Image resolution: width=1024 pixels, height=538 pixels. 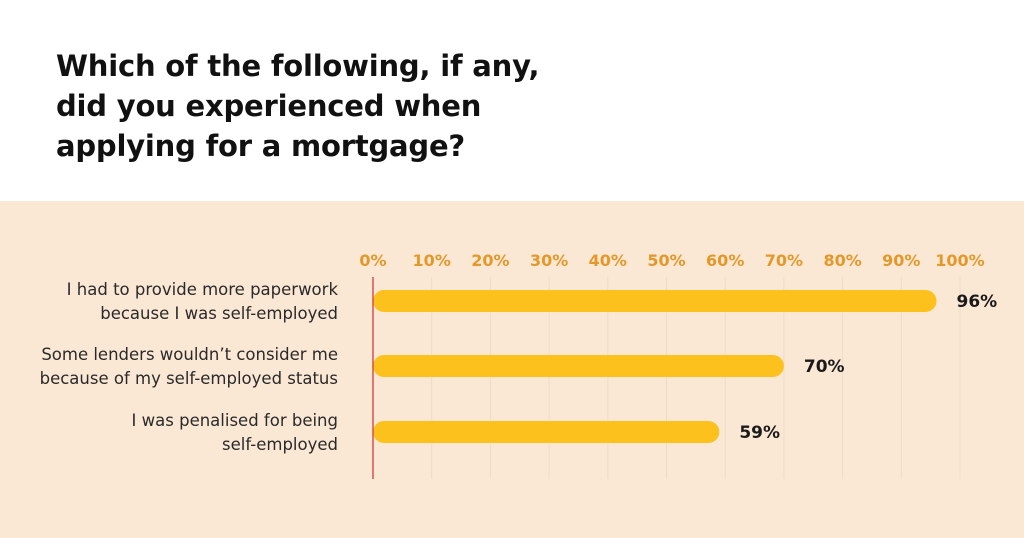 What do you see at coordinates (666, 260) in the screenshot?
I see `x-tick-label: 50%` at bounding box center [666, 260].